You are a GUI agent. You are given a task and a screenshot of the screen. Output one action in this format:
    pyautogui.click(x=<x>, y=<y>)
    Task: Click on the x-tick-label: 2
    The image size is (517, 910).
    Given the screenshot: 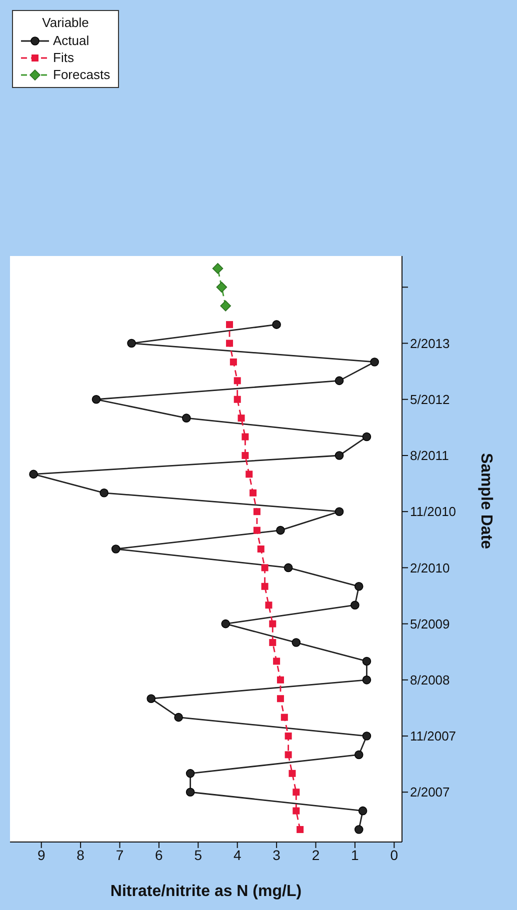 What is the action you would take?
    pyautogui.click(x=316, y=854)
    